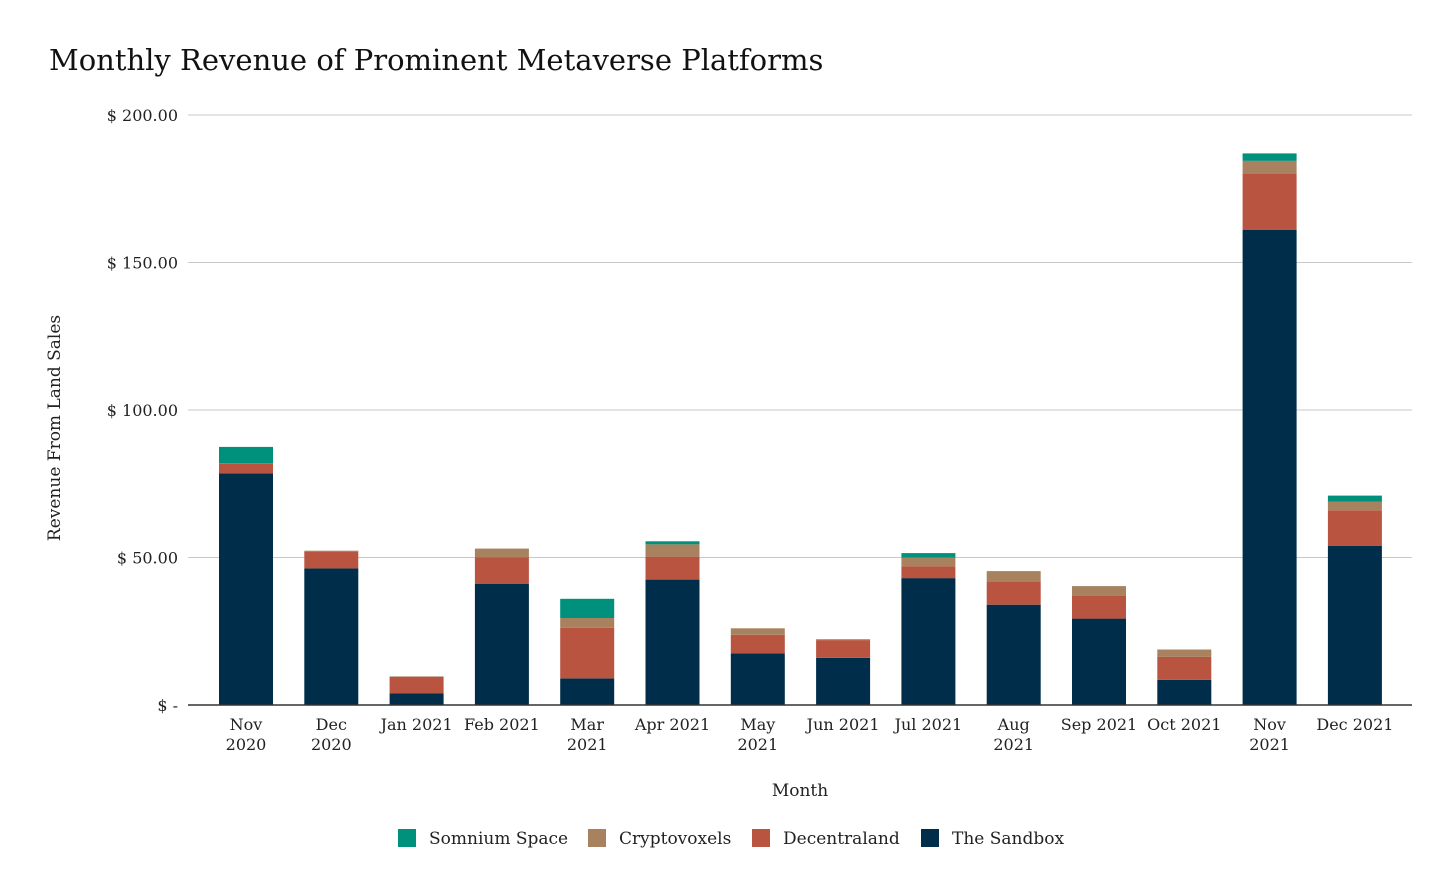 This screenshot has width=1456, height=893. What do you see at coordinates (757, 734) in the screenshot?
I see `x-tick-label: May 2021` at bounding box center [757, 734].